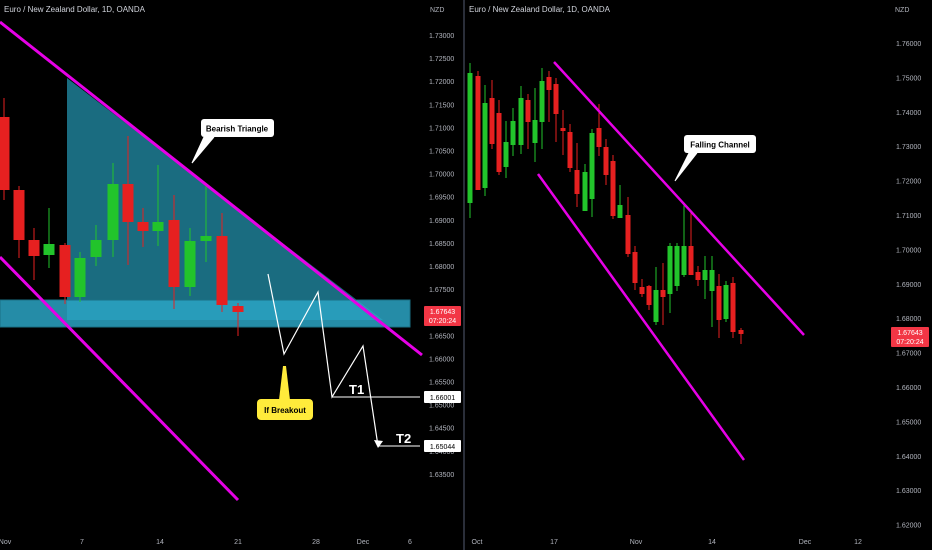  I want to click on price-tick-label: 1.72500, so click(441, 59).